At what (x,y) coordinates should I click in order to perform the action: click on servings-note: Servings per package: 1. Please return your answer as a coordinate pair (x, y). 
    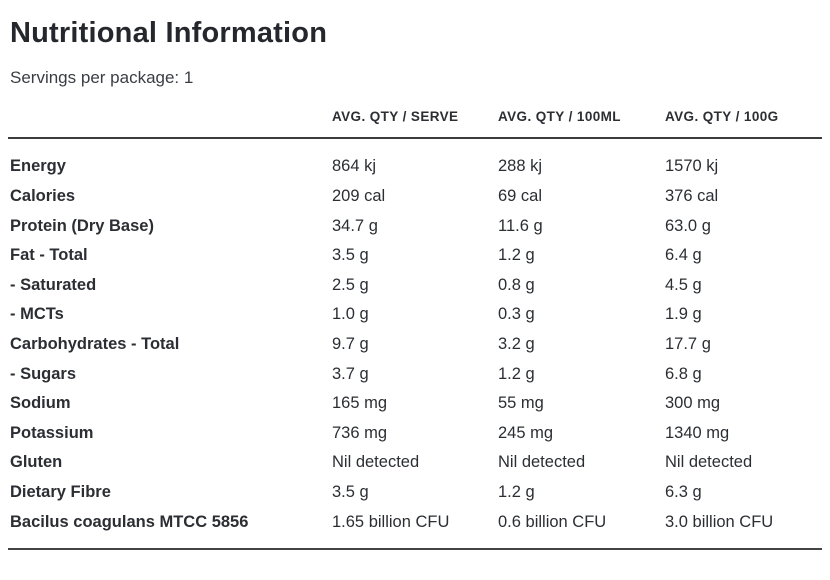
    Looking at the image, I should click on (102, 77).